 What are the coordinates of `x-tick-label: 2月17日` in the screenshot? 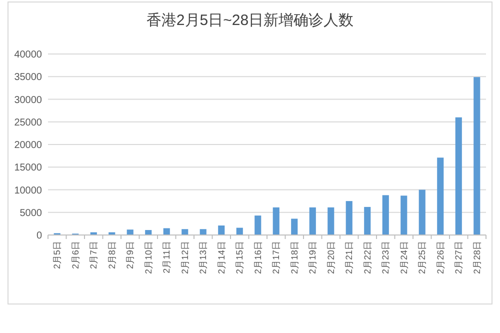 It's located at (276, 257).